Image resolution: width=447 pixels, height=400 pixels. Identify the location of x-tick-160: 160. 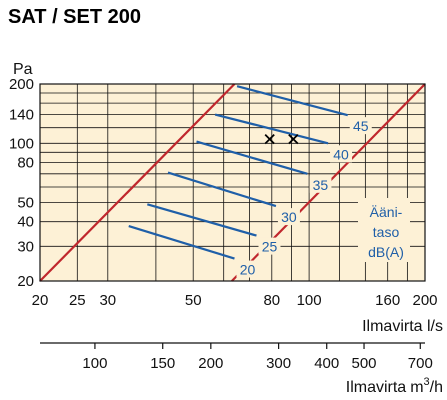
(387, 300).